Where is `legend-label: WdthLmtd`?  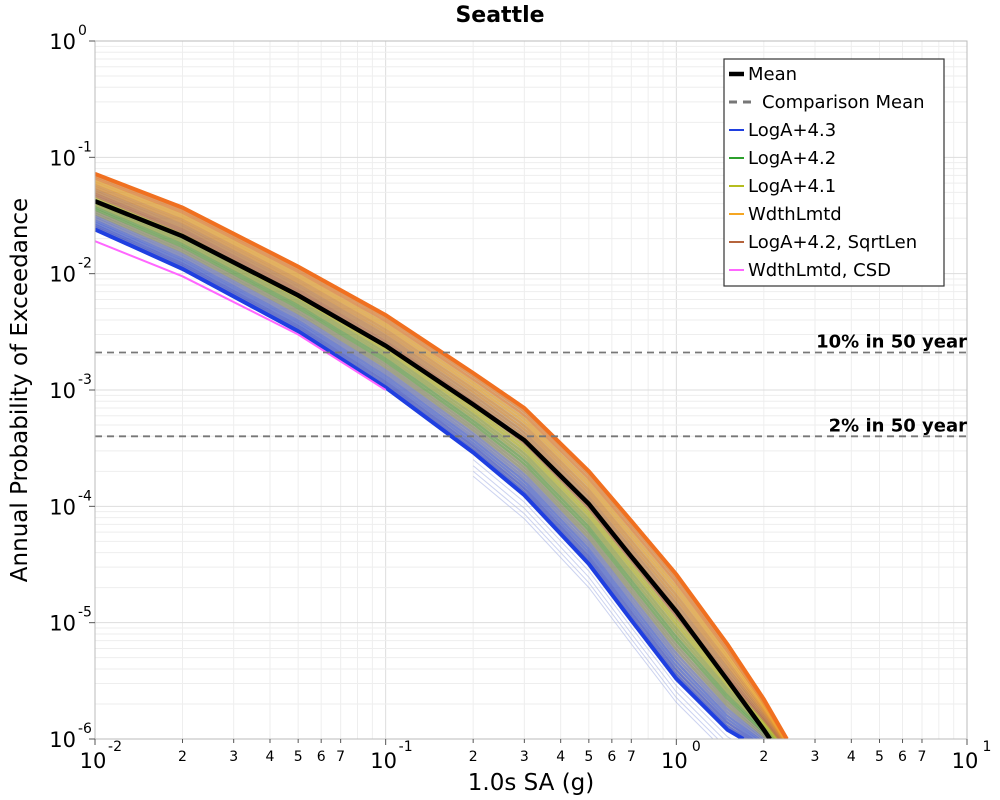
legend-label: WdthLmtd is located at coordinates (795, 214).